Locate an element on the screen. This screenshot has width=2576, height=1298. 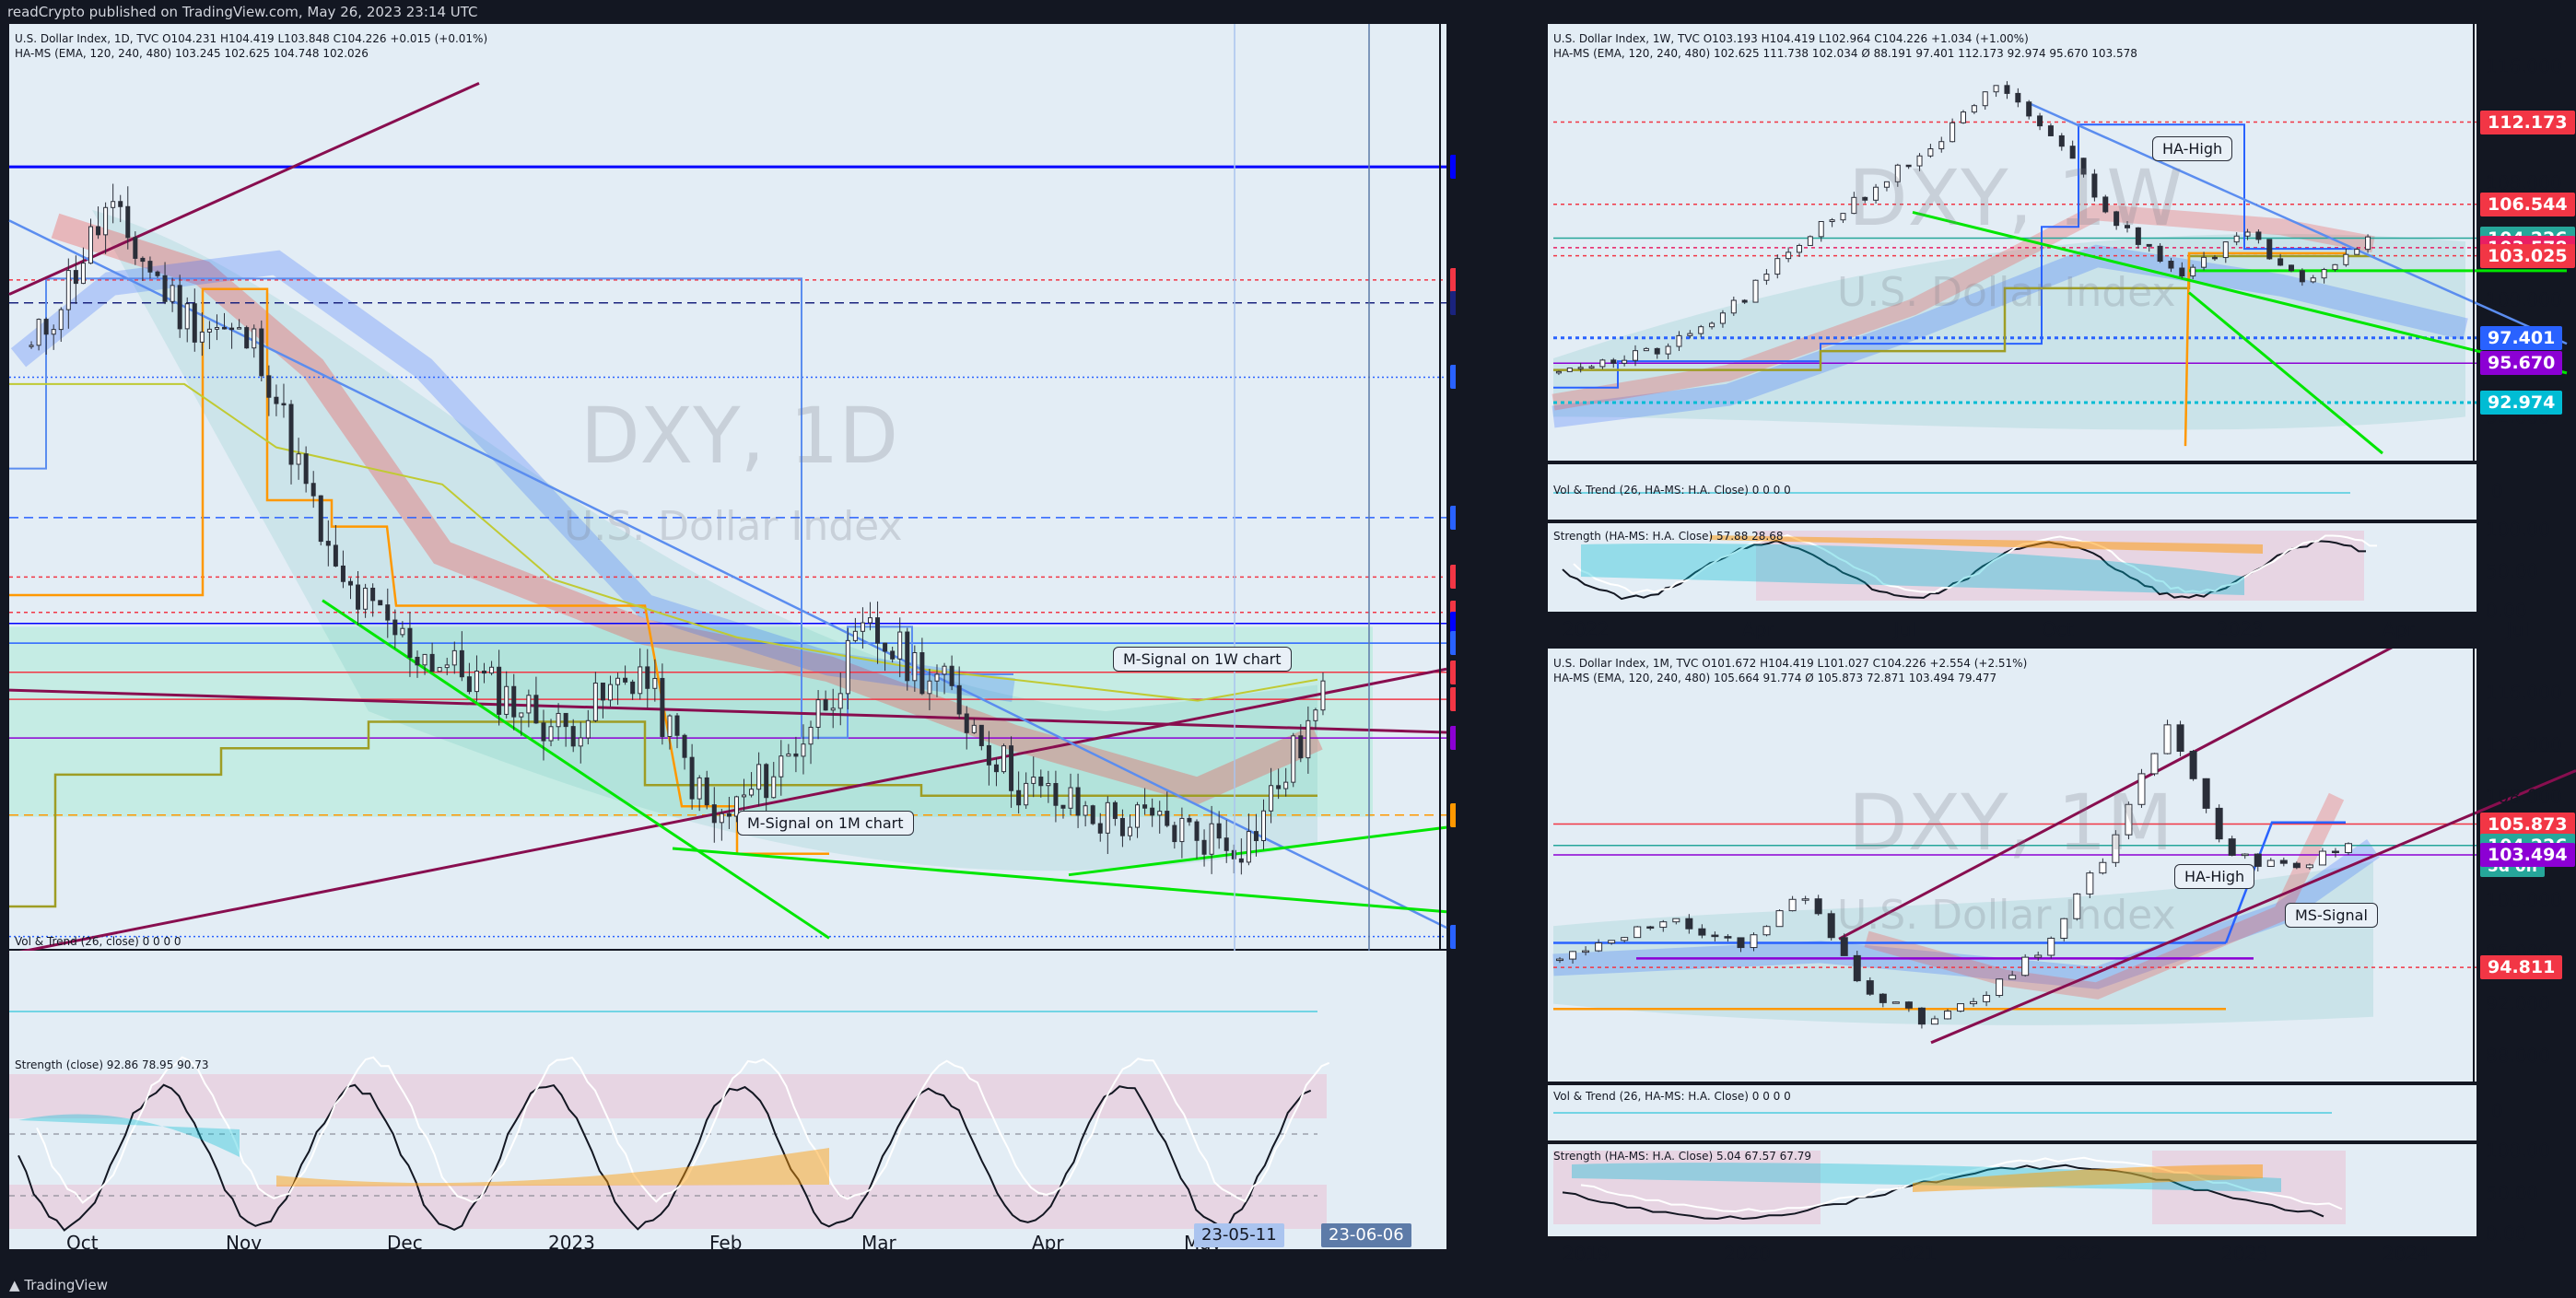
daily-date-label: 2023 is located at coordinates (571, 1243).